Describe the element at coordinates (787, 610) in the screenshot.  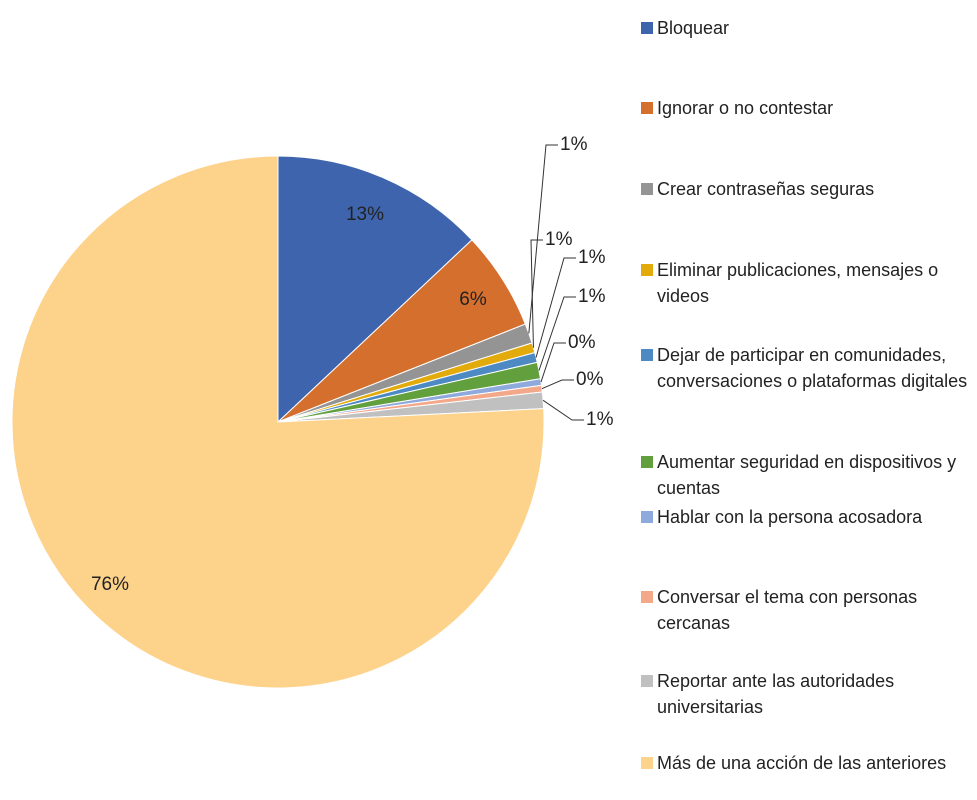
I see `legend-label: Conversar el tema con personas cercanas` at that location.